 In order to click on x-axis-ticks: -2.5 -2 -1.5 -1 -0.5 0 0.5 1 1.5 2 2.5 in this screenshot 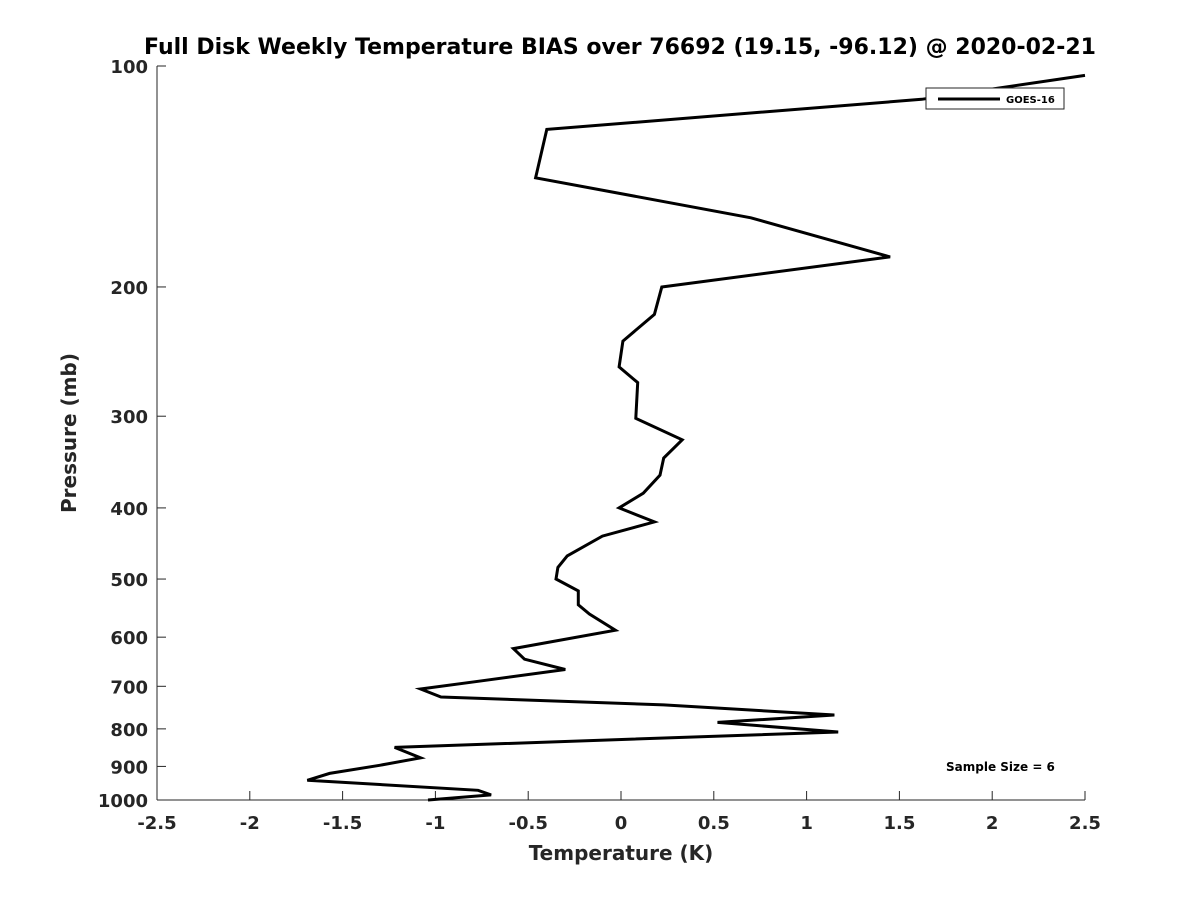, I will do `click(619, 812)`.